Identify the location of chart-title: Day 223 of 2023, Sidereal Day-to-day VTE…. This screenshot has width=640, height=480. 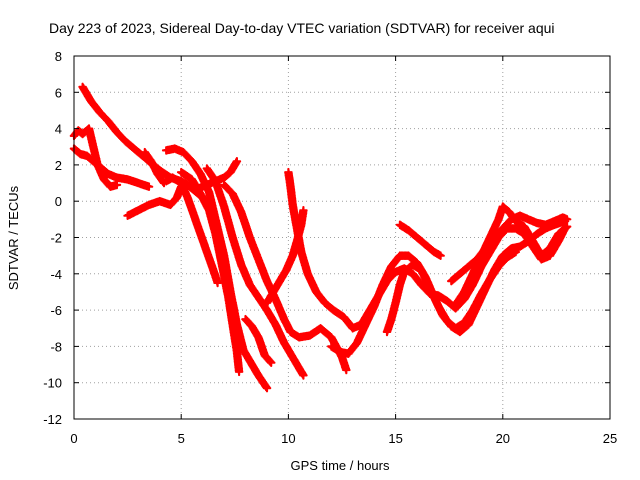
(302, 28).